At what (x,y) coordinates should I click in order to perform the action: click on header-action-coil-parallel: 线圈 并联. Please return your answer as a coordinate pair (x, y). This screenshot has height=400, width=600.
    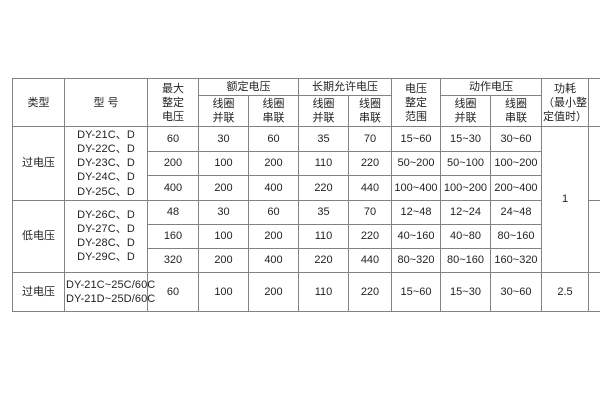
    Looking at the image, I should click on (465, 111).